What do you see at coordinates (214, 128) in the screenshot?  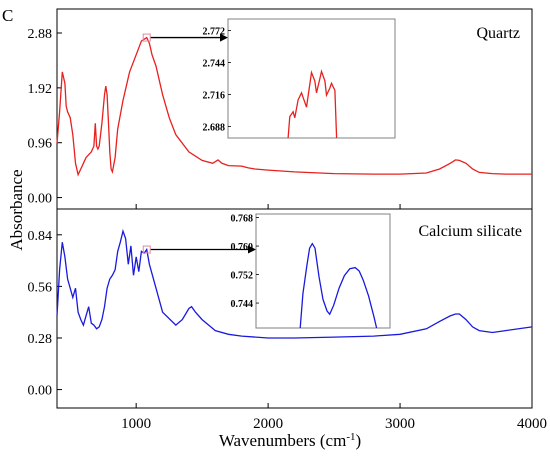 I see `inset-tick-label: 2.688` at bounding box center [214, 128].